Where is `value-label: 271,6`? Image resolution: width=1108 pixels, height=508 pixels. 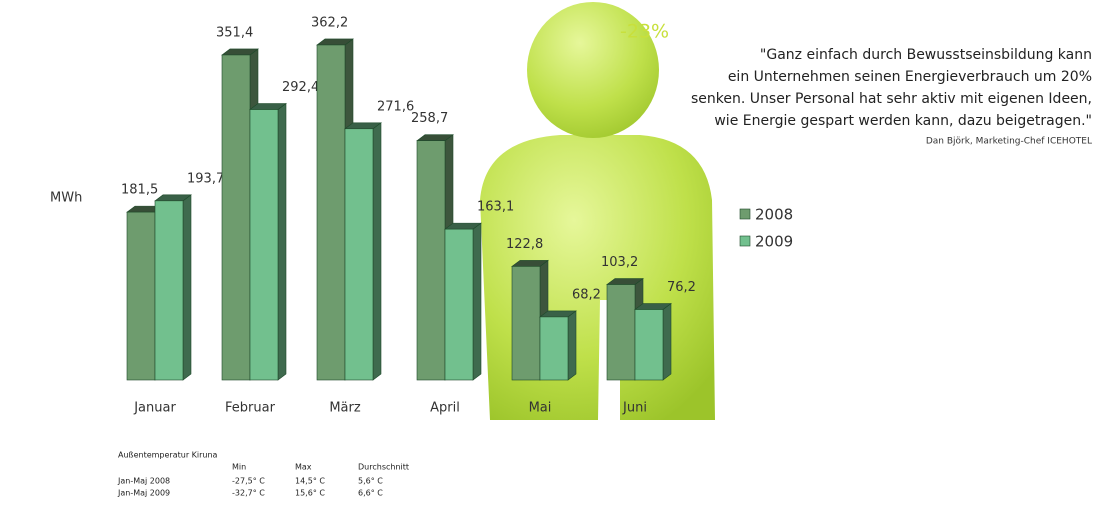
value-label: 271,6 is located at coordinates (395, 106).